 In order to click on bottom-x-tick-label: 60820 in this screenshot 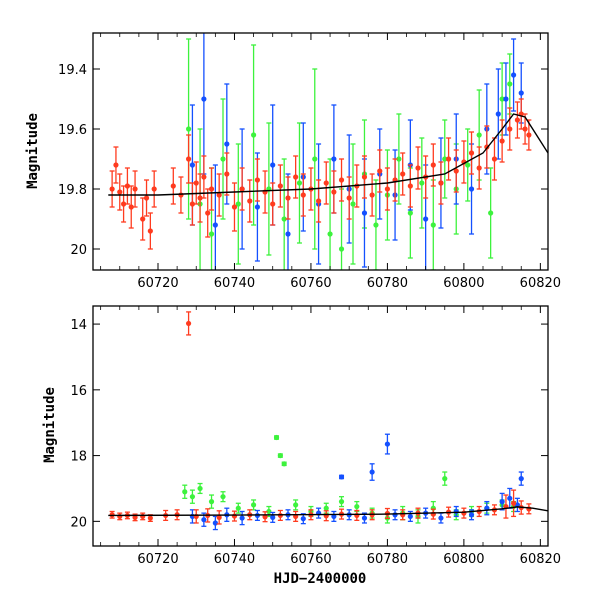, I will do `click(540, 559)`.